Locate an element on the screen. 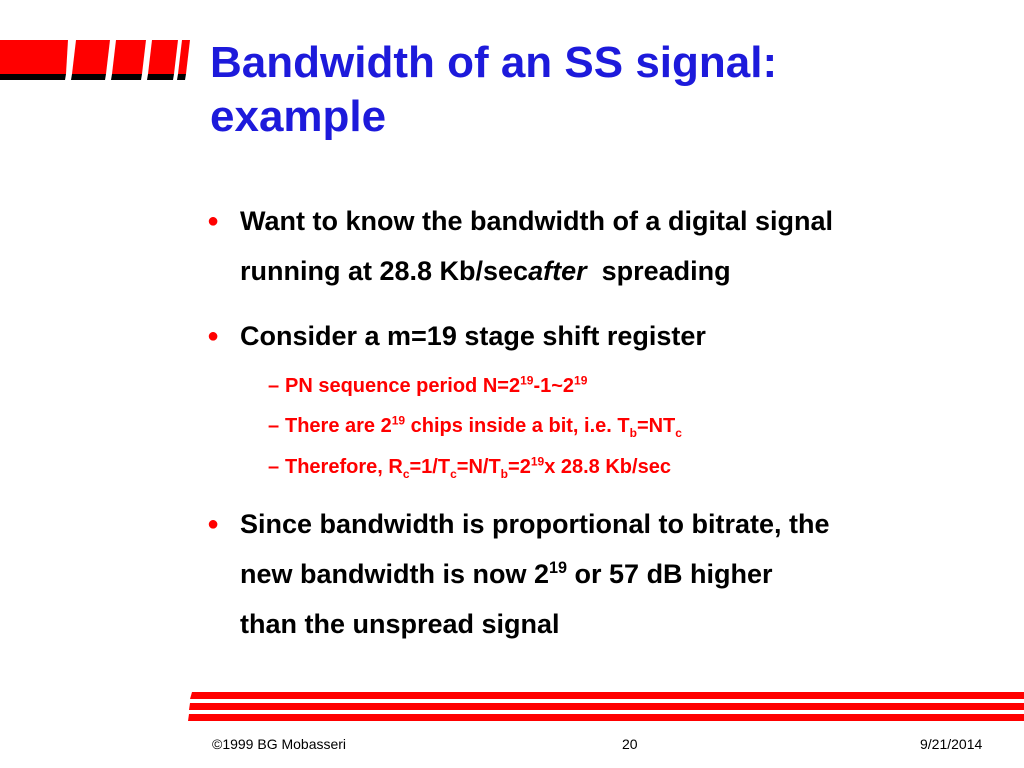 The height and width of the screenshot is (768, 1024). logo-bar-4-shadow is located at coordinates (160, 77).